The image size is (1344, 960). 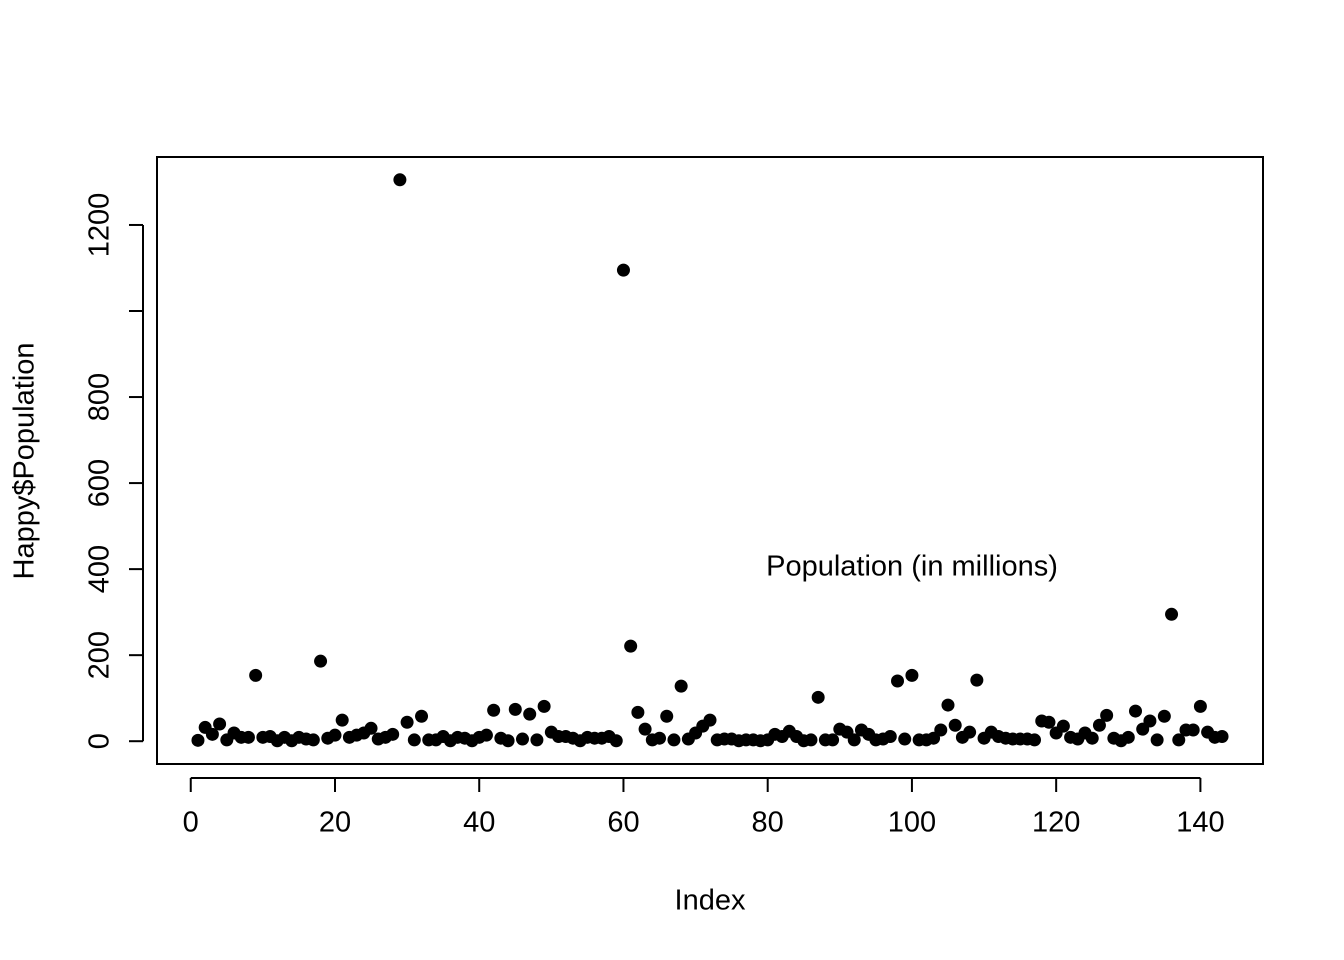 What do you see at coordinates (100, 397) in the screenshot?
I see `y-tick-label: 800` at bounding box center [100, 397].